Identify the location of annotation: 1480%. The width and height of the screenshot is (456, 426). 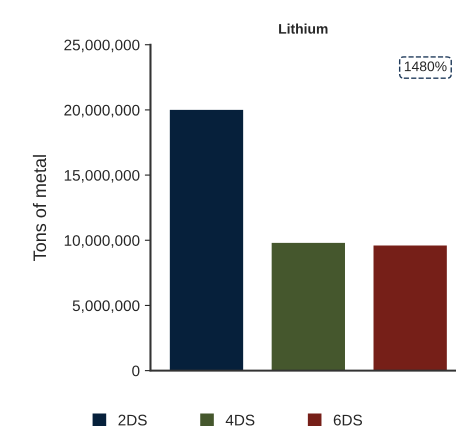
(425, 66).